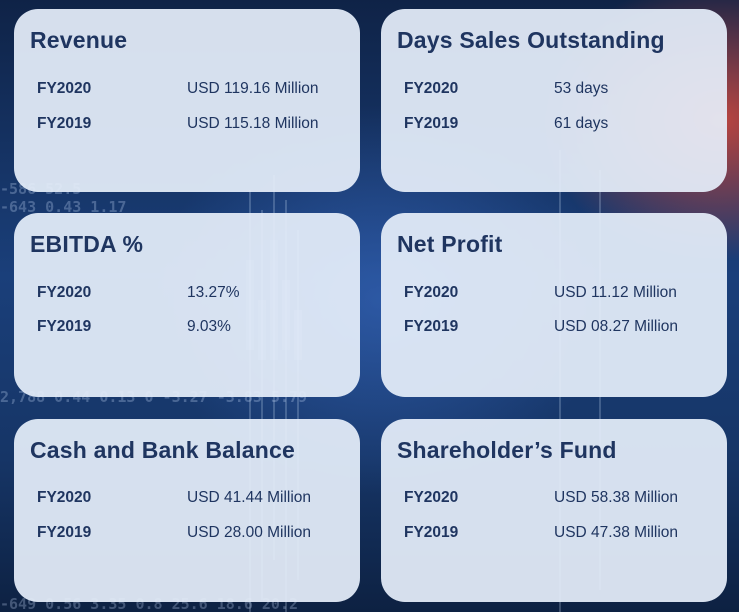 The image size is (739, 612). I want to click on fy2020-value: USD 58.38 Million, so click(616, 497).